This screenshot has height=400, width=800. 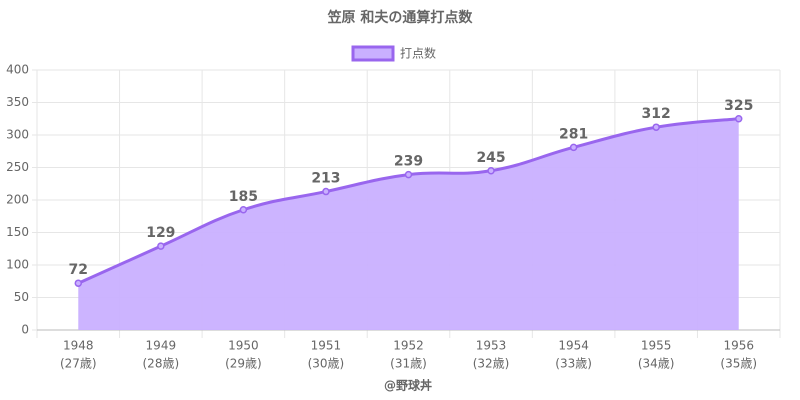 What do you see at coordinates (491, 346) in the screenshot?
I see `x-tick-label: 1953` at bounding box center [491, 346].